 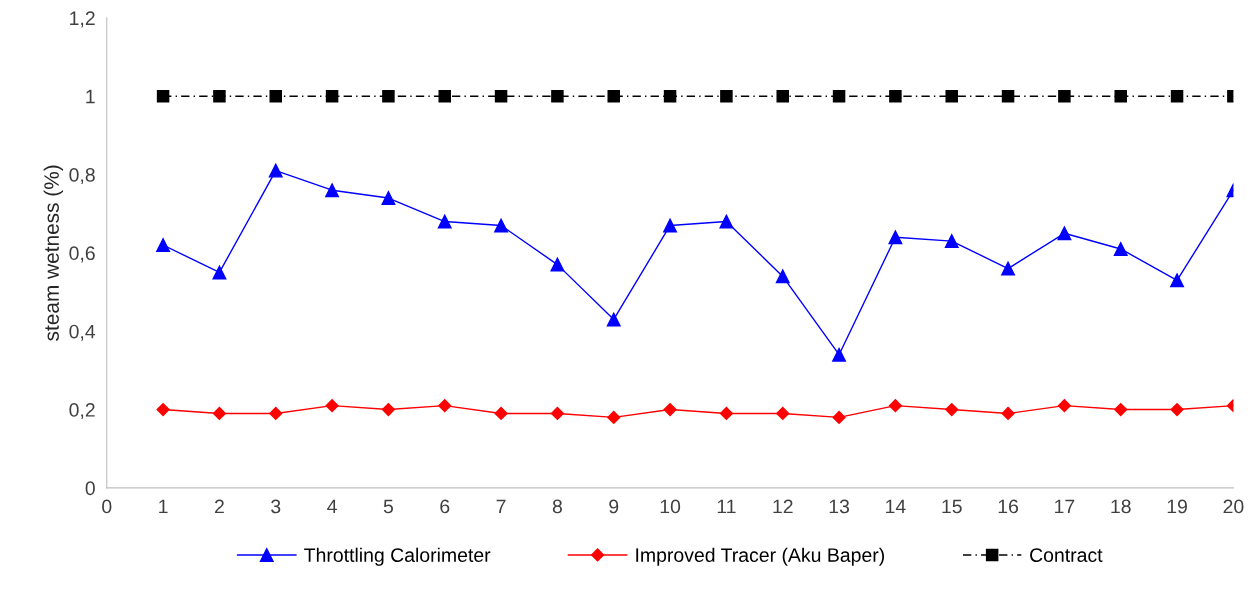 I want to click on y-tick-label: 0,2, so click(x=82, y=411).